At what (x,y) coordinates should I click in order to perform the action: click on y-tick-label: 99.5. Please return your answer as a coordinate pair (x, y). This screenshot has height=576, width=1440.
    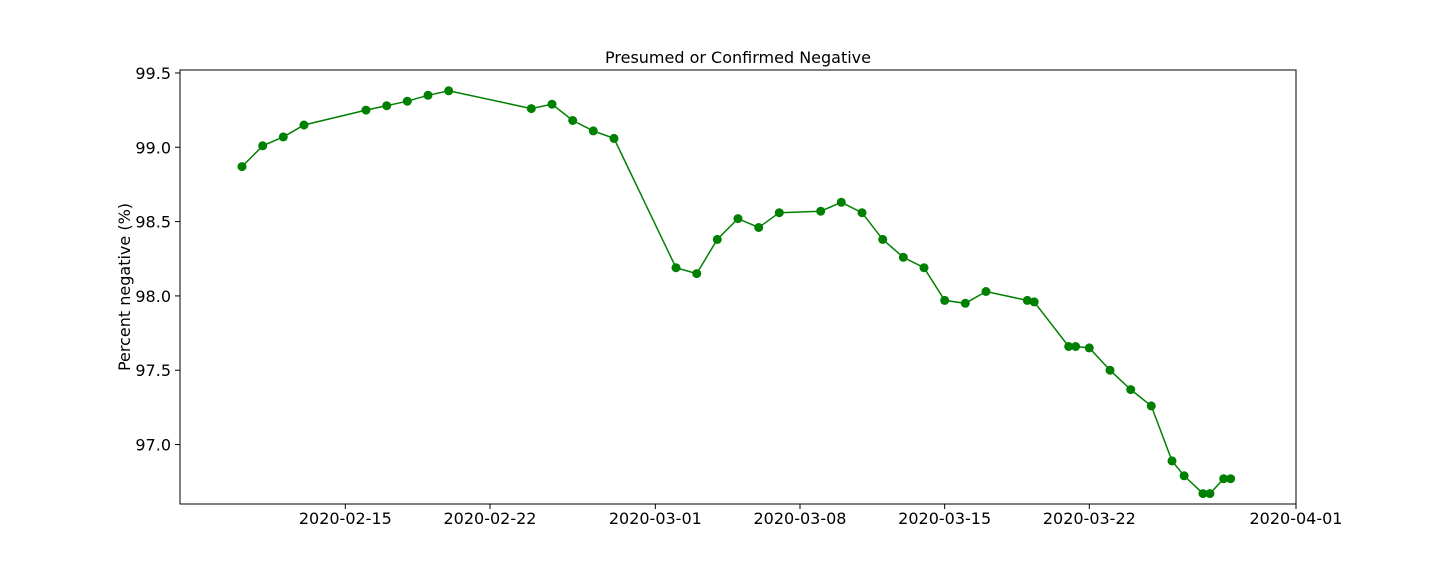
    Looking at the image, I should click on (153, 73).